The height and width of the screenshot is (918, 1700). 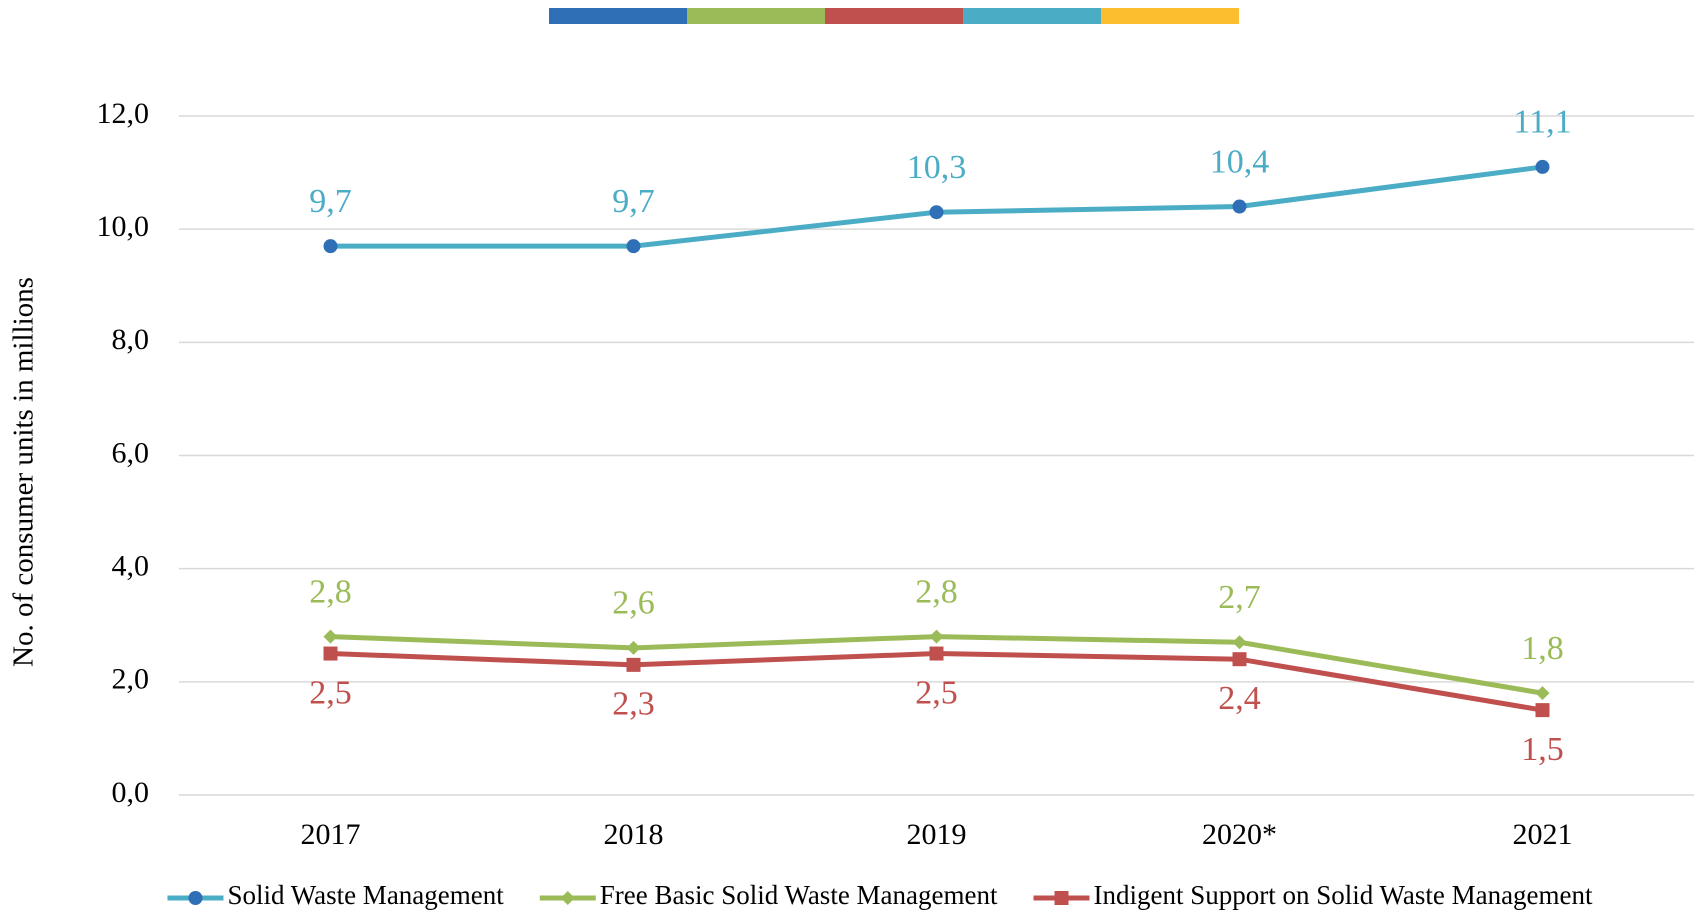 I want to click on data-label: 2,7, so click(x=1239, y=597).